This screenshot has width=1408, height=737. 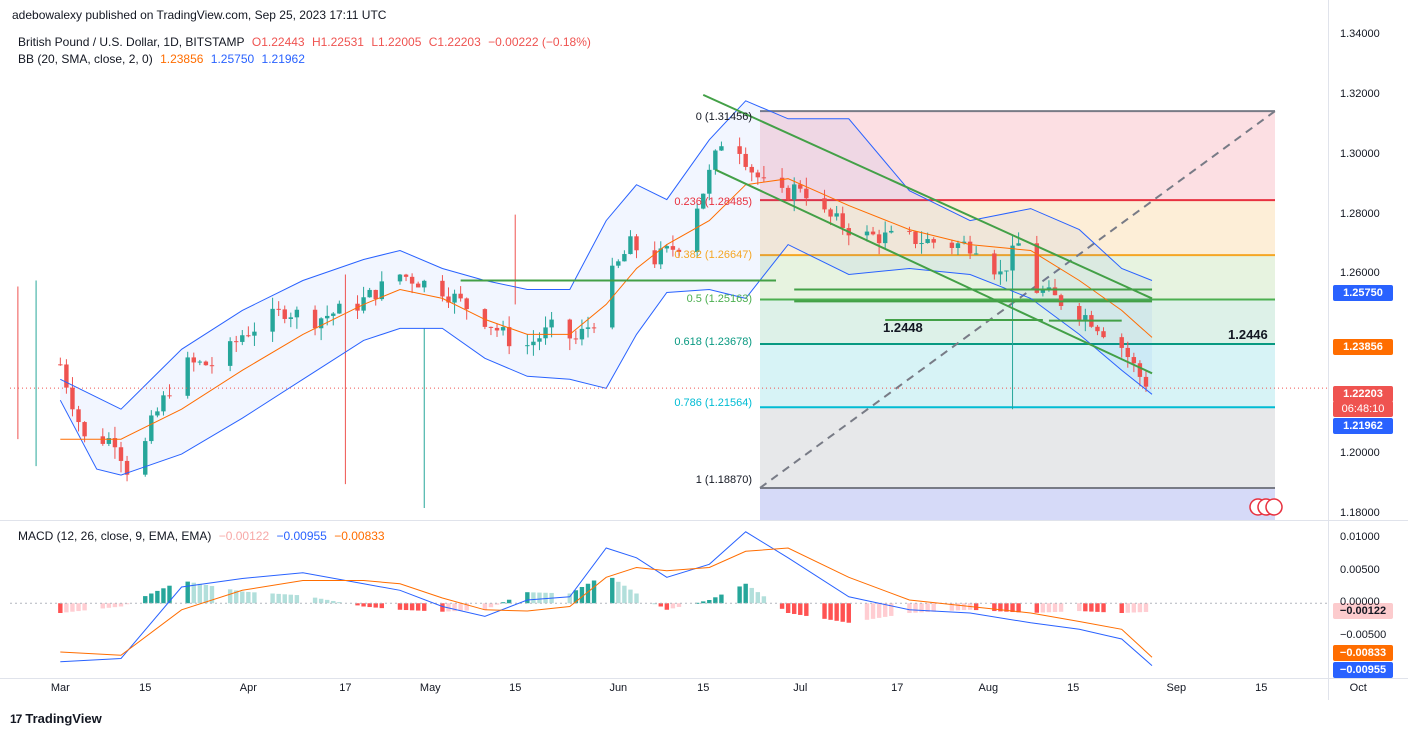 I want to click on price-tag-bb-upper: 1.25750, so click(x=1363, y=293).